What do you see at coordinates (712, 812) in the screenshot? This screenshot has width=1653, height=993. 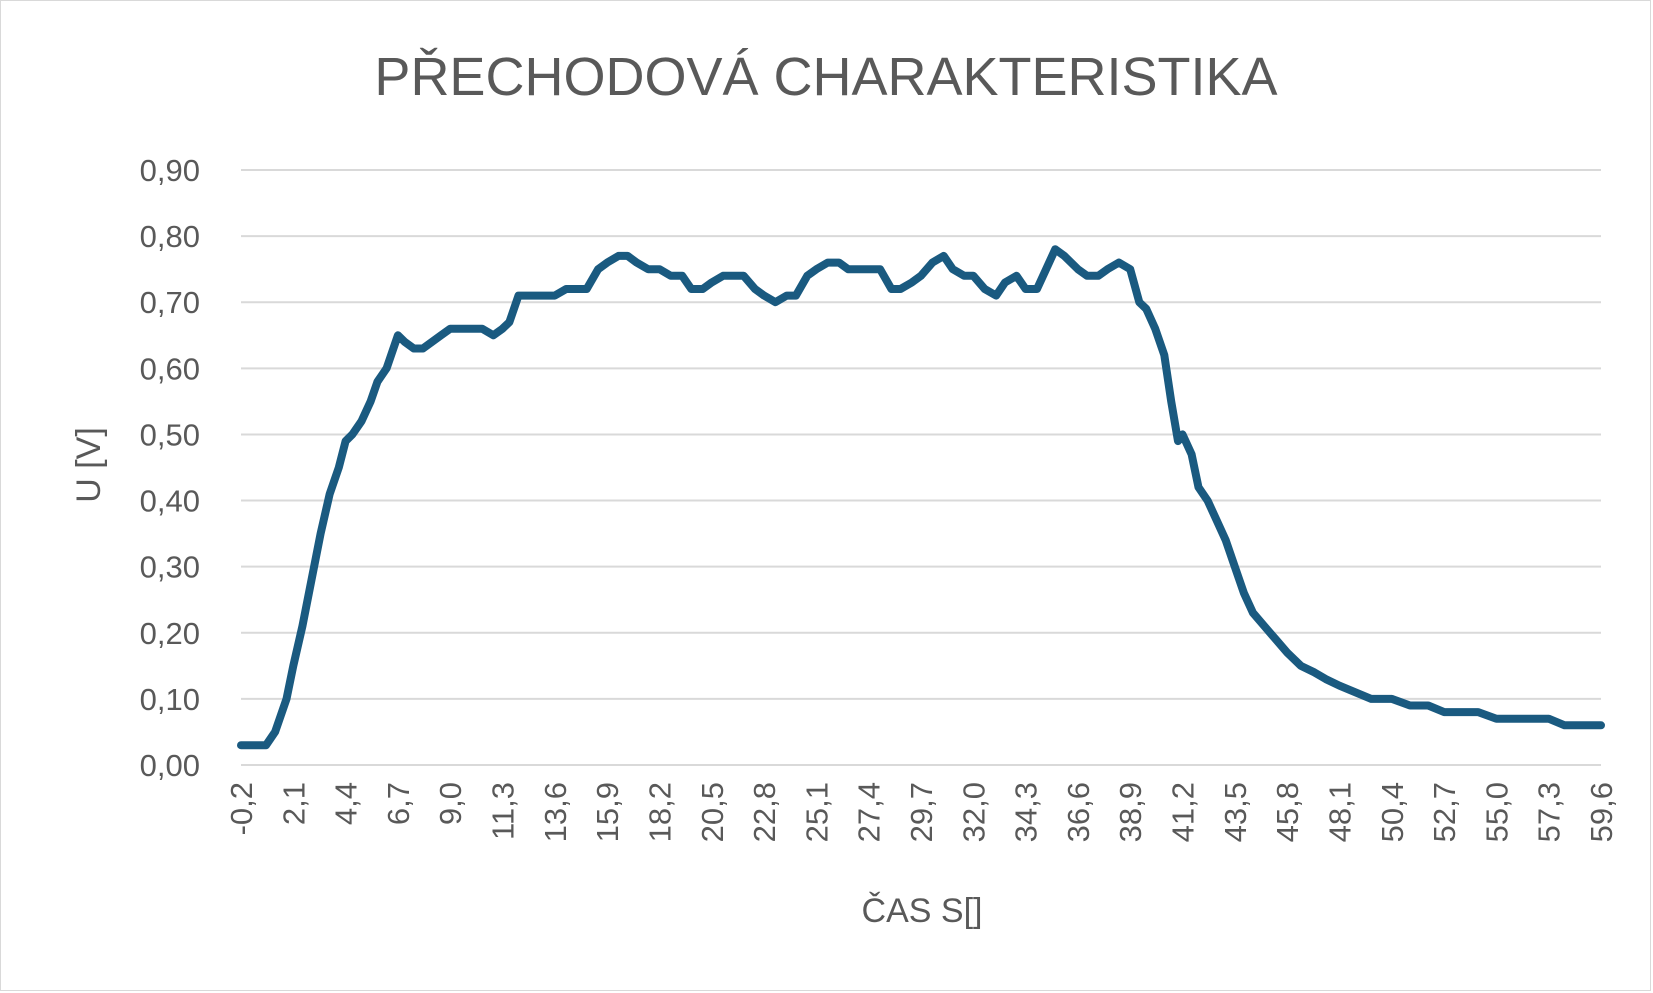 I see `x-tick-label: 20,5` at bounding box center [712, 812].